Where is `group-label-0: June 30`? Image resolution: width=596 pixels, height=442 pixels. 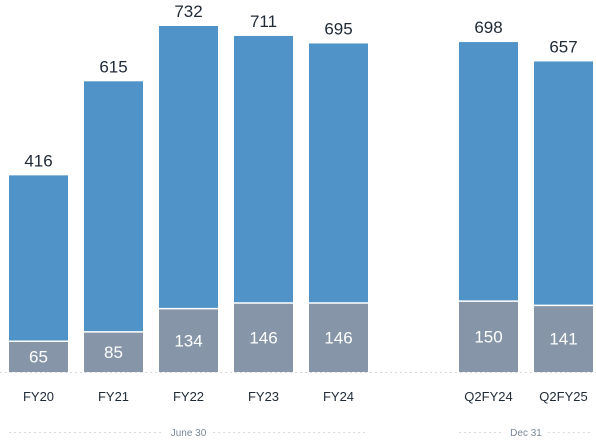
group-label-0: June 30 is located at coordinates (189, 433).